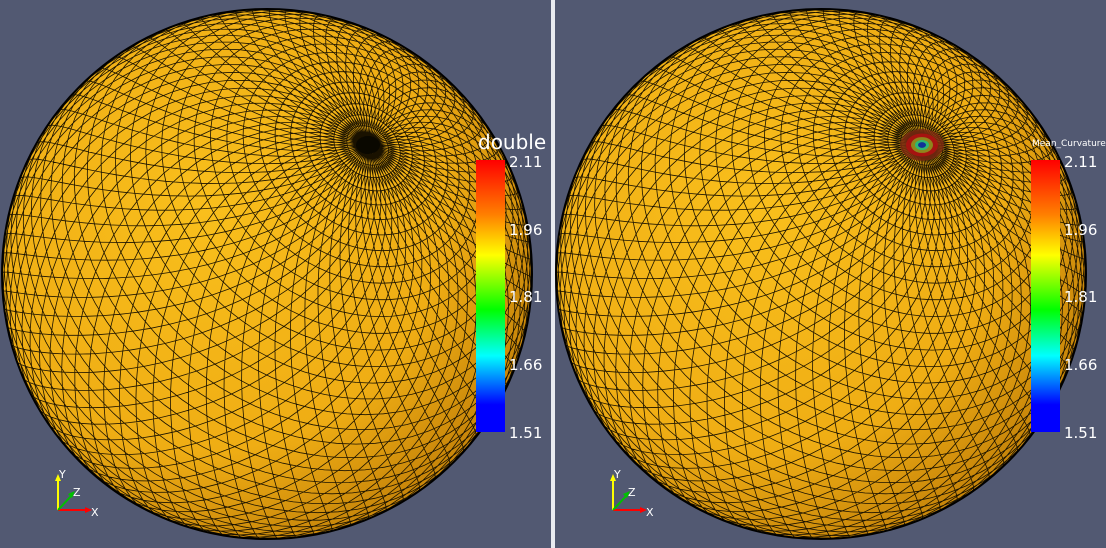 This screenshot has width=1106, height=548. What do you see at coordinates (553, 274) in the screenshot?
I see `view-splitter` at bounding box center [553, 274].